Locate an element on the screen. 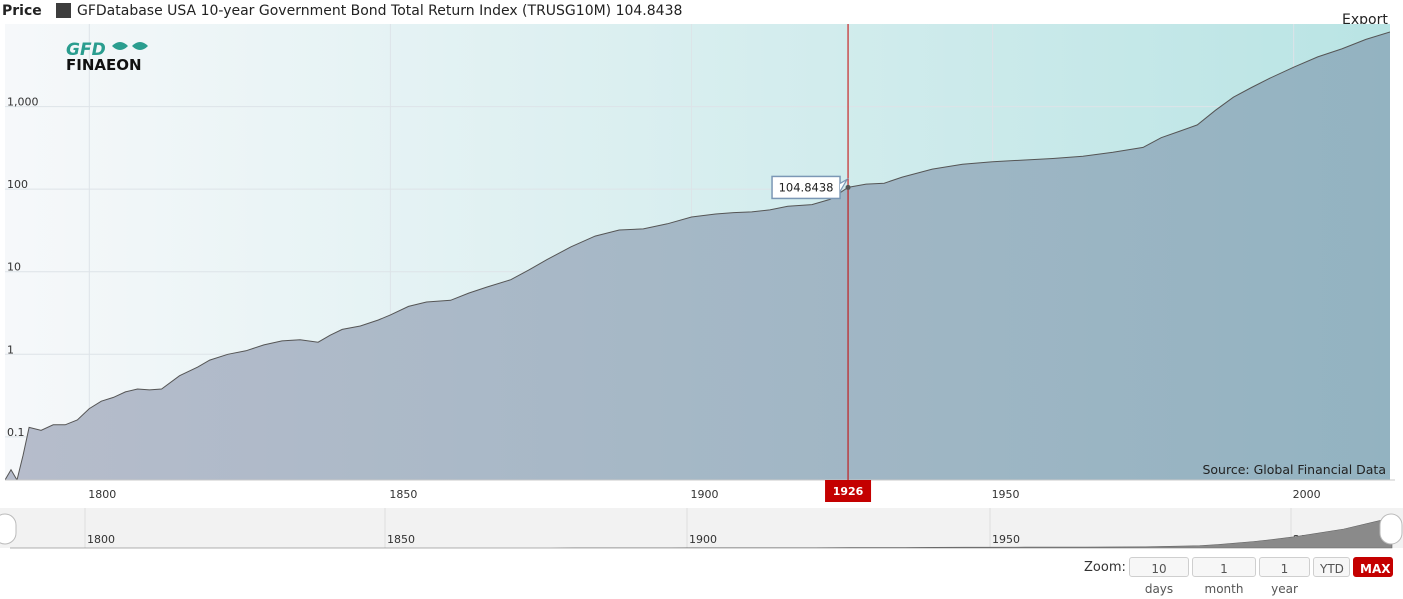 This screenshot has height=599, width=1403. crosshair-year-box is located at coordinates (848, 491).